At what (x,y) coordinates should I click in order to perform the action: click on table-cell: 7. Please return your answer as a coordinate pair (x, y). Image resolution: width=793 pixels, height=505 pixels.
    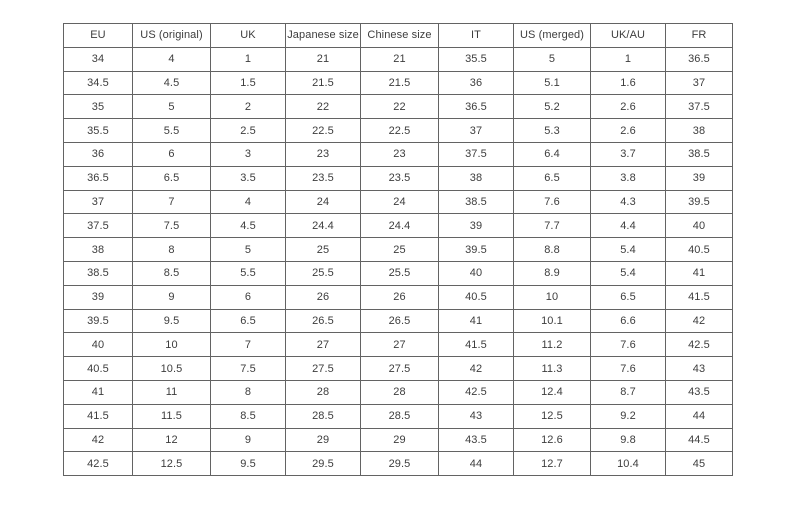
    Looking at the image, I should click on (248, 345).